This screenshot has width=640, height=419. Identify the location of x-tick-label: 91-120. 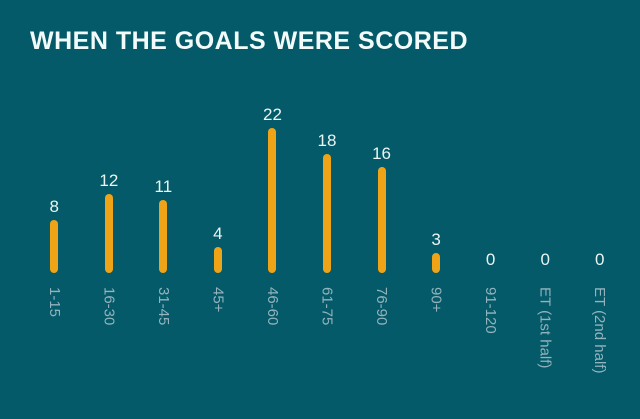
(491, 310).